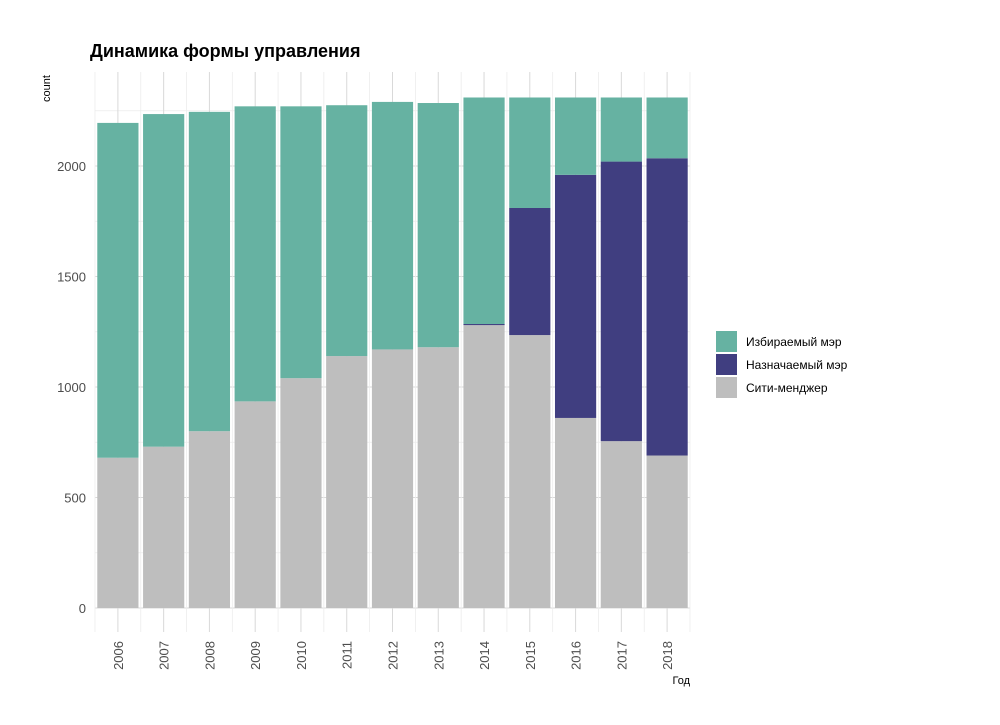 The height and width of the screenshot is (725, 1000). Describe the element at coordinates (484, 655) in the screenshot. I see `x-tick-label: 2014` at that location.